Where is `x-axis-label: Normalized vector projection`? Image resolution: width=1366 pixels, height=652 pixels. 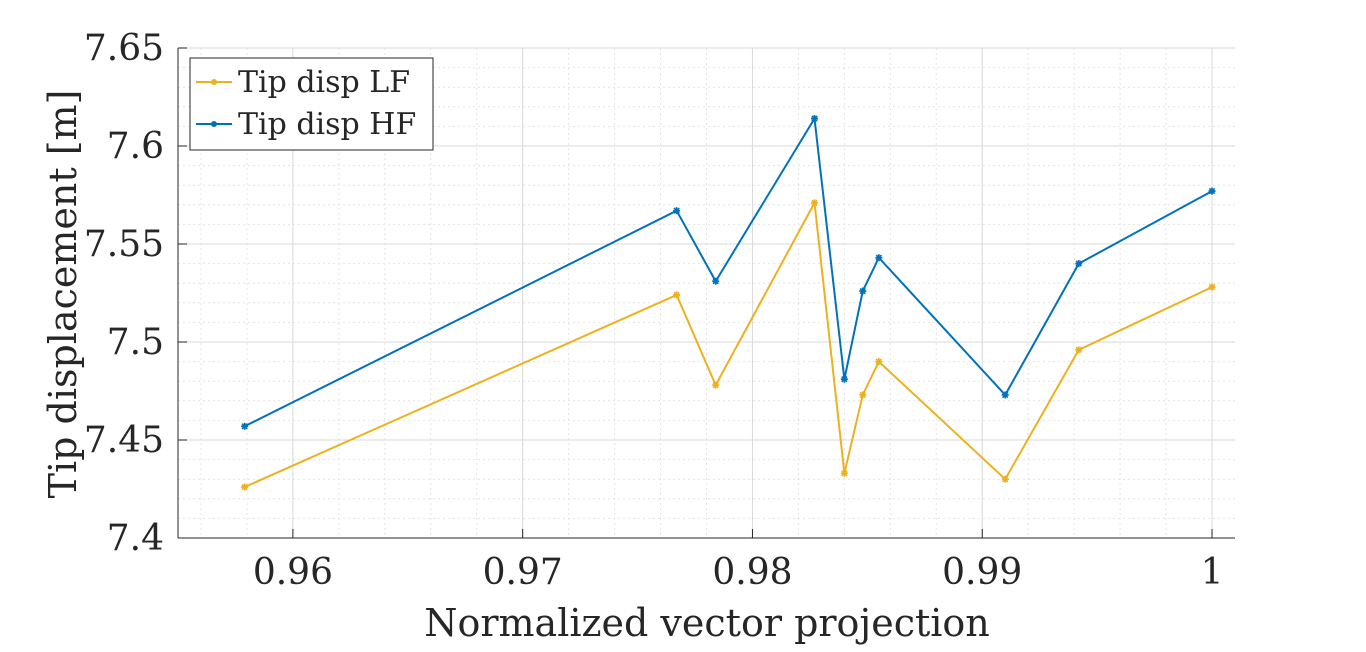 x-axis-label: Normalized vector projection is located at coordinates (707, 623).